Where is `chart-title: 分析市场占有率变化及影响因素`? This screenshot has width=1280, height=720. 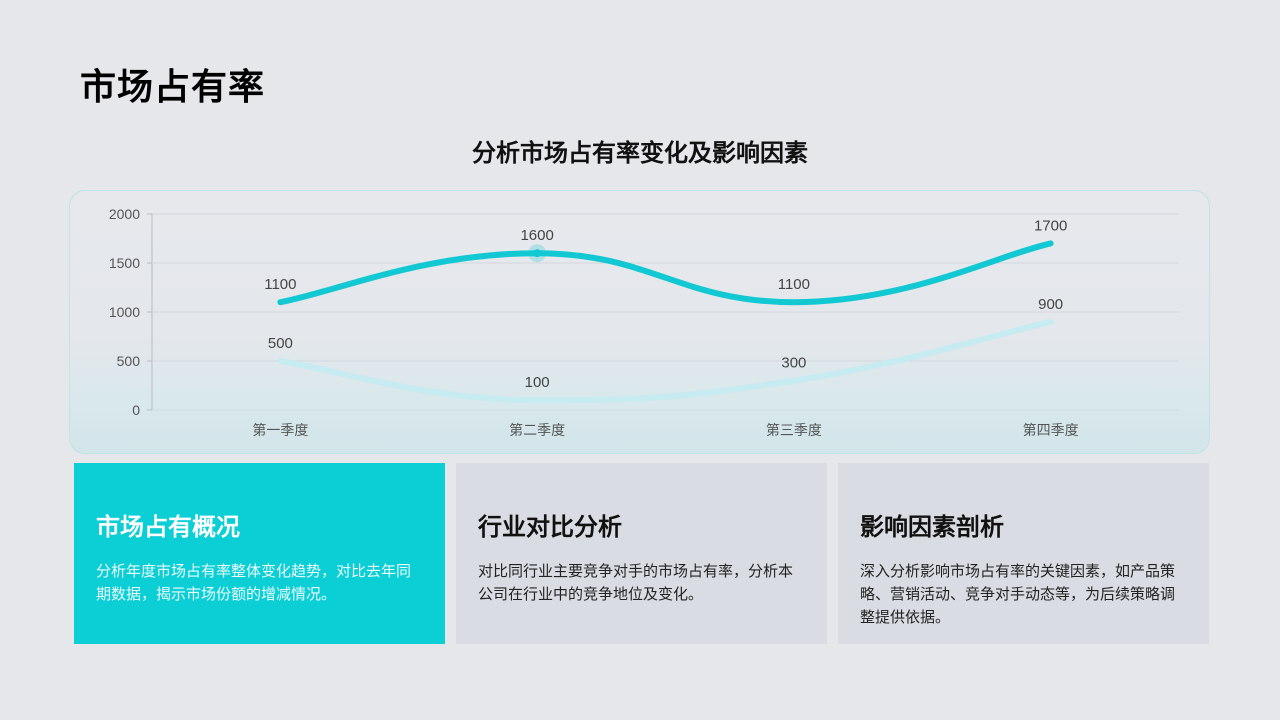
chart-title: 分析市场占有率变化及影响因素 is located at coordinates (640, 153).